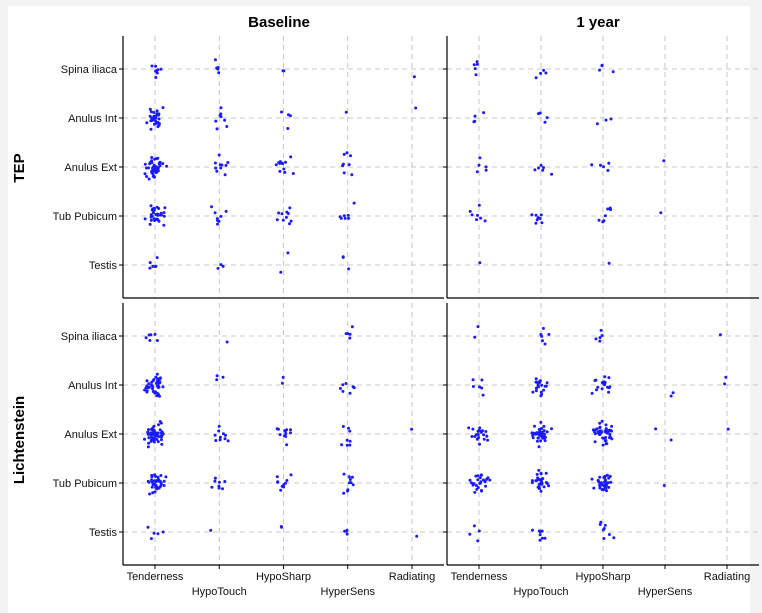 The image size is (762, 613). Describe the element at coordinates (149, 335) in the screenshot. I see `data-point-lichtenstein-baseline-tenderness-spina-iliaca` at that location.